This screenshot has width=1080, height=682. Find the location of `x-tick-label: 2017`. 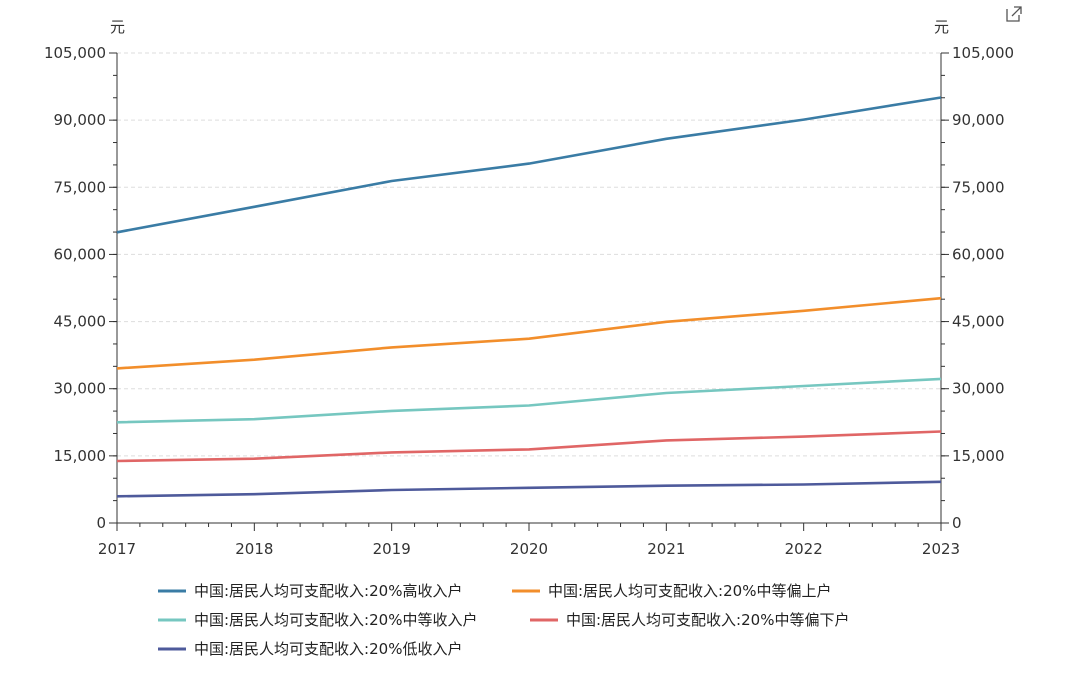

x-tick-label: 2017 is located at coordinates (117, 549).